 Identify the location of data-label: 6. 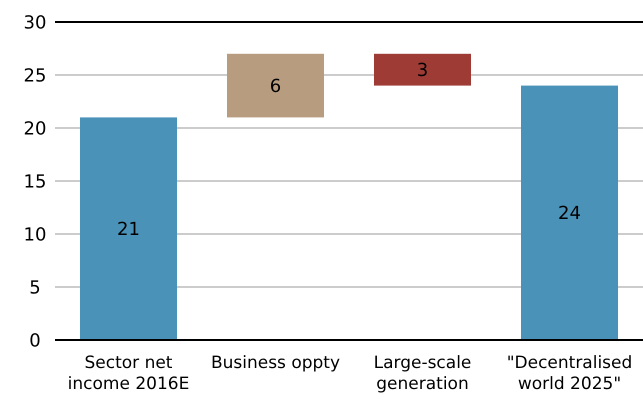
(276, 86).